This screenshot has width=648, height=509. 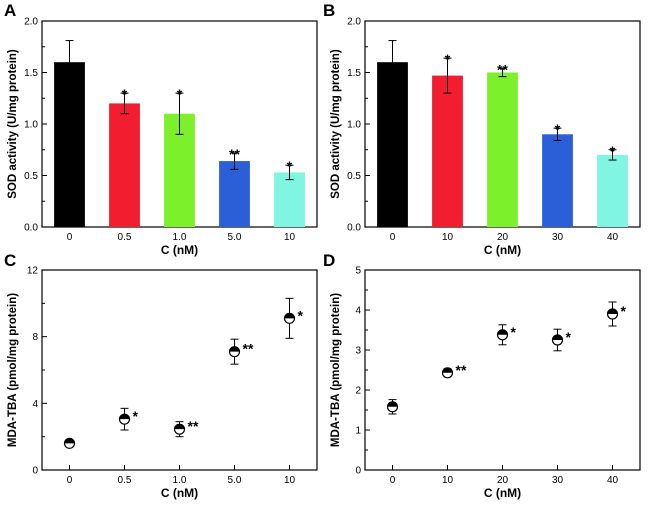 What do you see at coordinates (358, 271) in the screenshot?
I see `y-tick-label: 5` at bounding box center [358, 271].